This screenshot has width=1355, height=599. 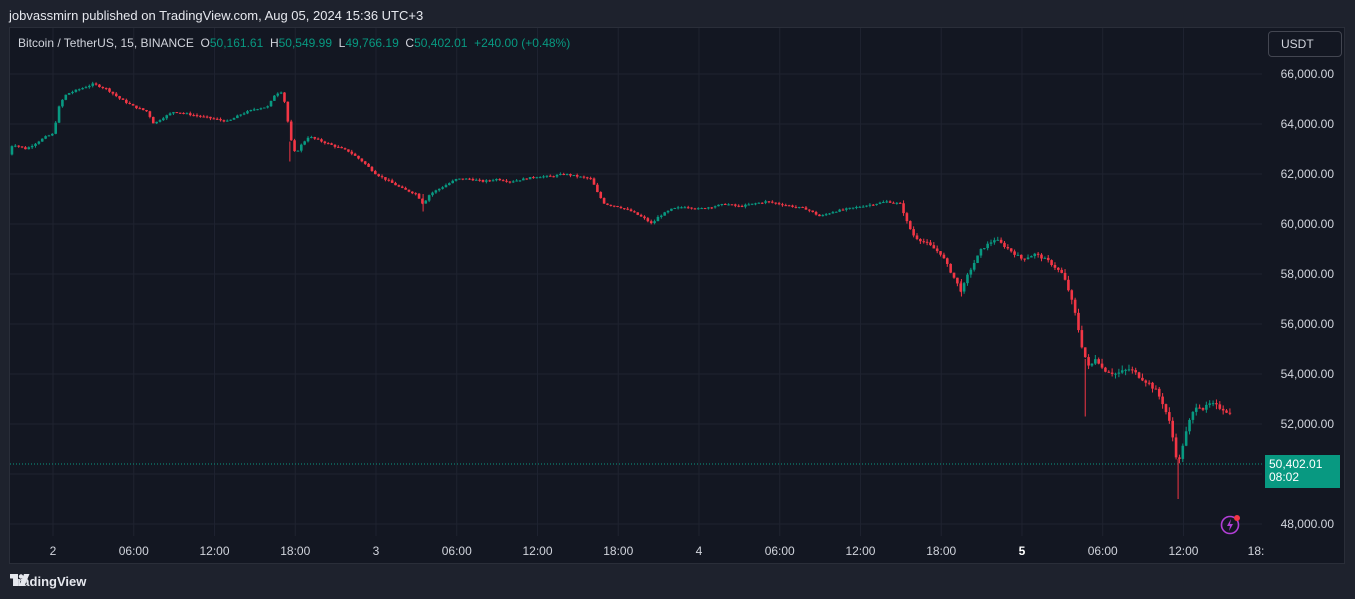 I want to click on change-value: +240.00 (+0.48%), so click(x=522, y=43).